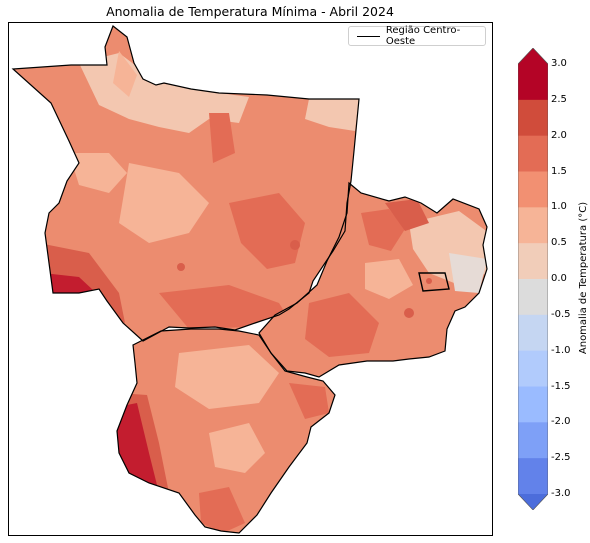  What do you see at coordinates (368, 36) in the screenshot?
I see `legend-line-swatch` at bounding box center [368, 36].